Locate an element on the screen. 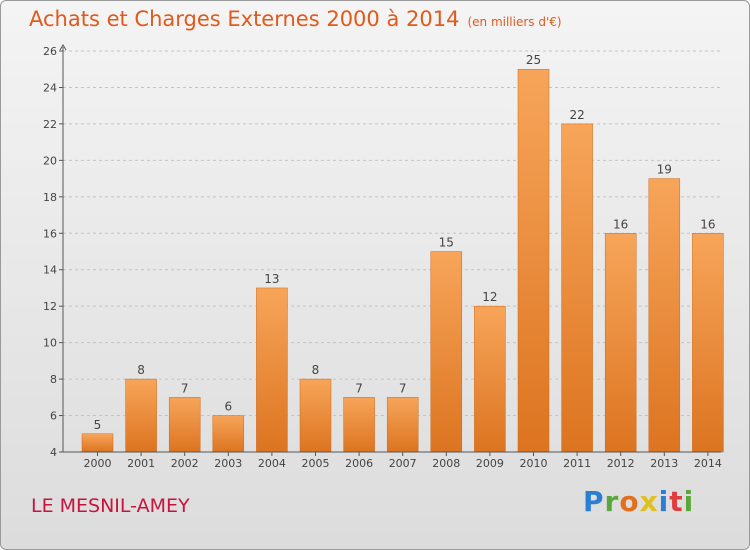  x-tick-label: 2001 is located at coordinates (141, 463).